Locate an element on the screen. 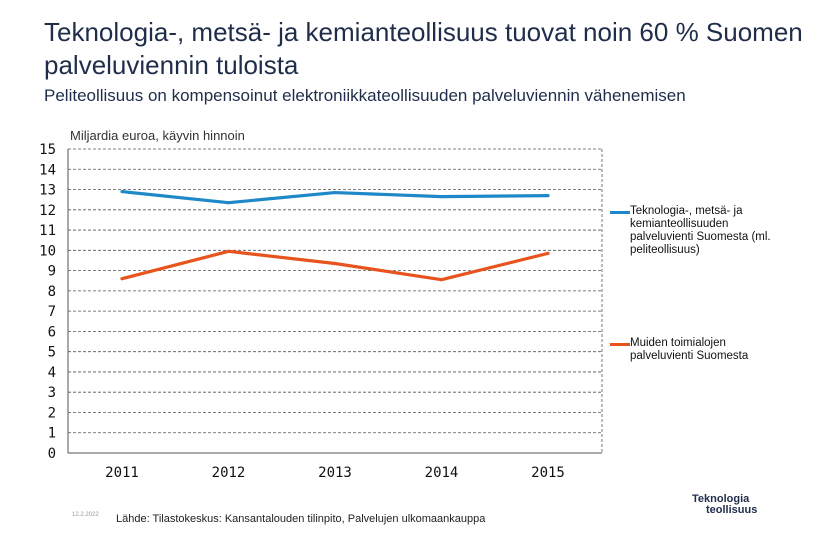 This screenshot has width=817, height=544. y-tick-label: 5 is located at coordinates (52, 353).